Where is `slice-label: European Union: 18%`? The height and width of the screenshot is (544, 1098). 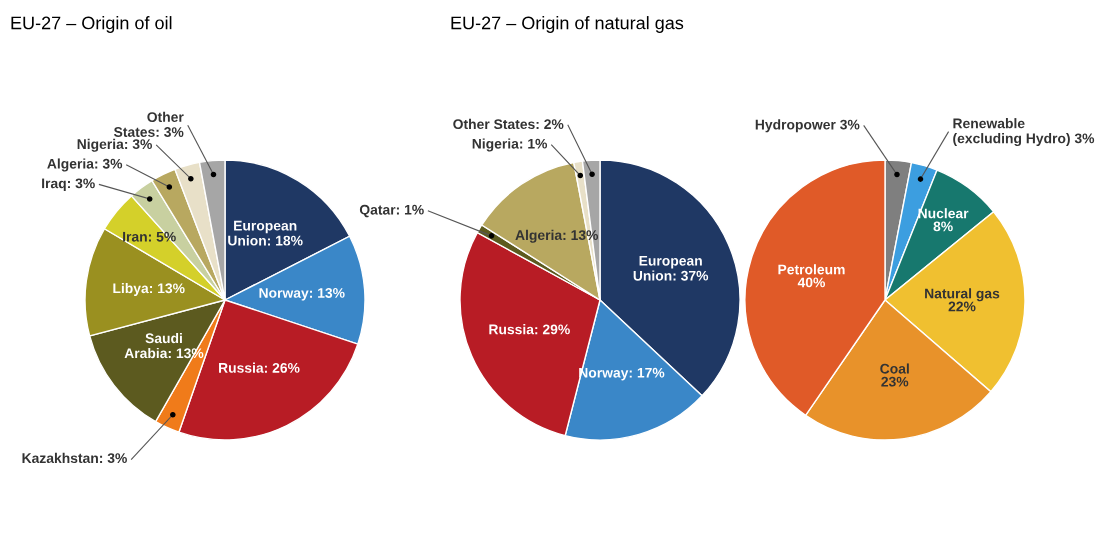 slice-label: European Union: 18% is located at coordinates (265, 233).